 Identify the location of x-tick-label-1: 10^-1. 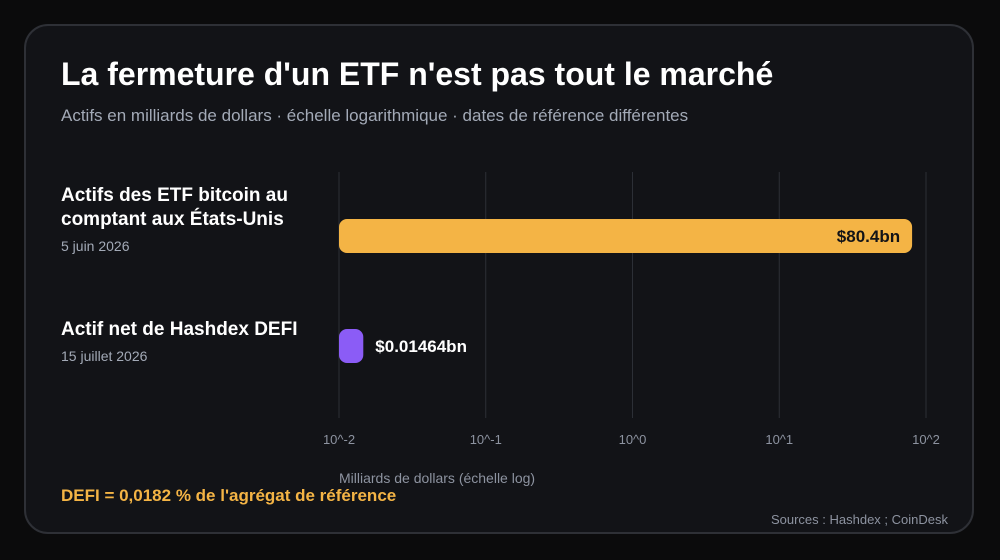
(486, 439).